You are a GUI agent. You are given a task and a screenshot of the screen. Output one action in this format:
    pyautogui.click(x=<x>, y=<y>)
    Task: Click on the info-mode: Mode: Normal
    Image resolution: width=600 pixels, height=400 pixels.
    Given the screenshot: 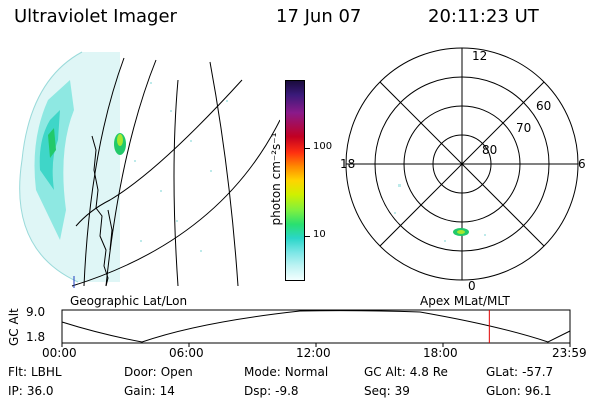 What is the action you would take?
    pyautogui.click(x=286, y=372)
    